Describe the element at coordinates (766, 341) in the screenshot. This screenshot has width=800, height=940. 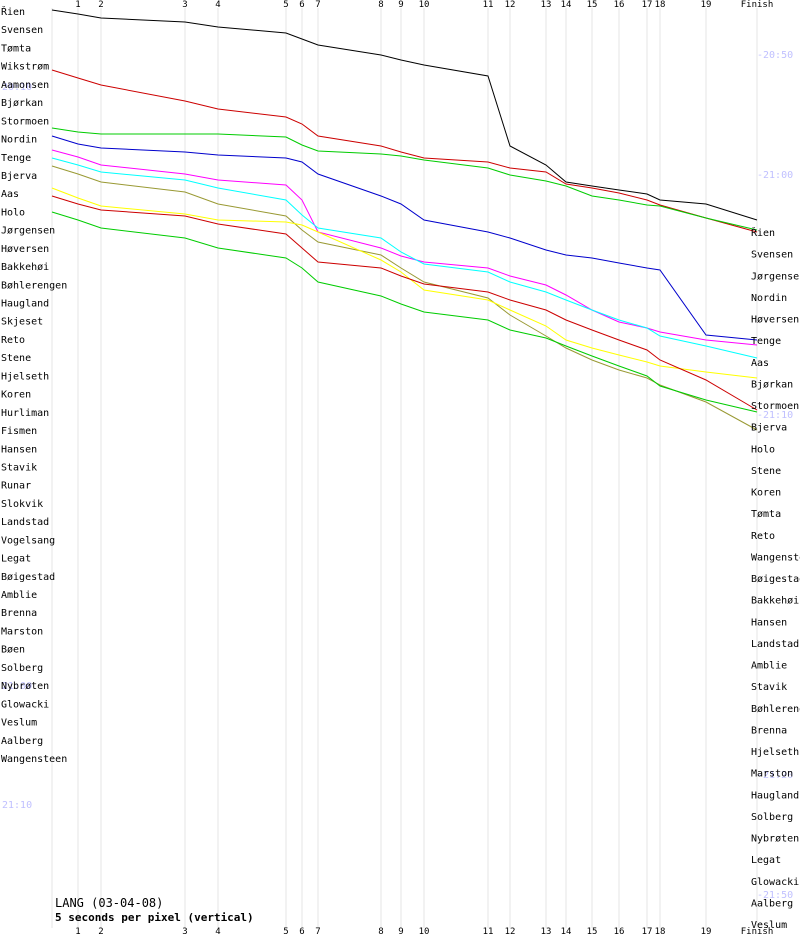
I see `runner-label-right: Tenge` at that location.